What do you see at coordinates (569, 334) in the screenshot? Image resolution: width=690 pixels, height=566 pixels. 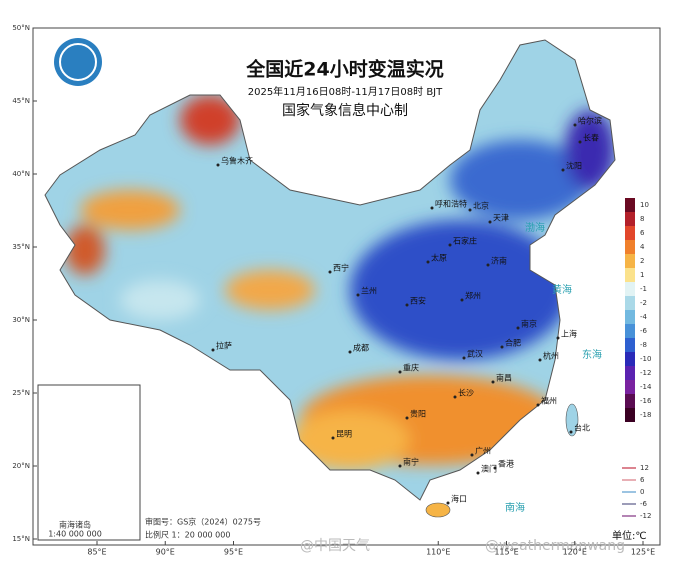 I see `city-label: 上海` at bounding box center [569, 334].